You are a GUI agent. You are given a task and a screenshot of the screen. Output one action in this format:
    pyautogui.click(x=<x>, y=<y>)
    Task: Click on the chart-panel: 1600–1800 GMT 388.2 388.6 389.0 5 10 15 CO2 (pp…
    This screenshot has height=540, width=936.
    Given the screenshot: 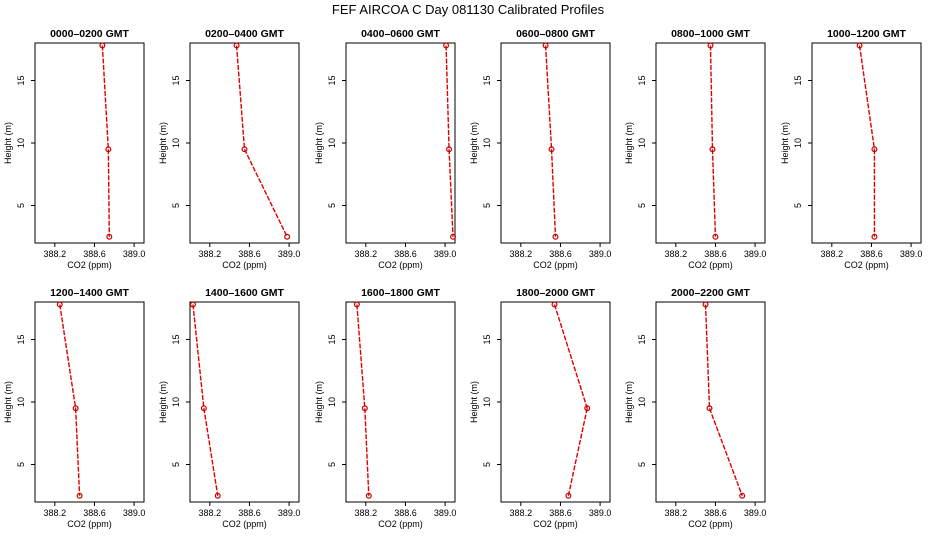 What is the action you would take?
    pyautogui.click(x=385, y=408)
    